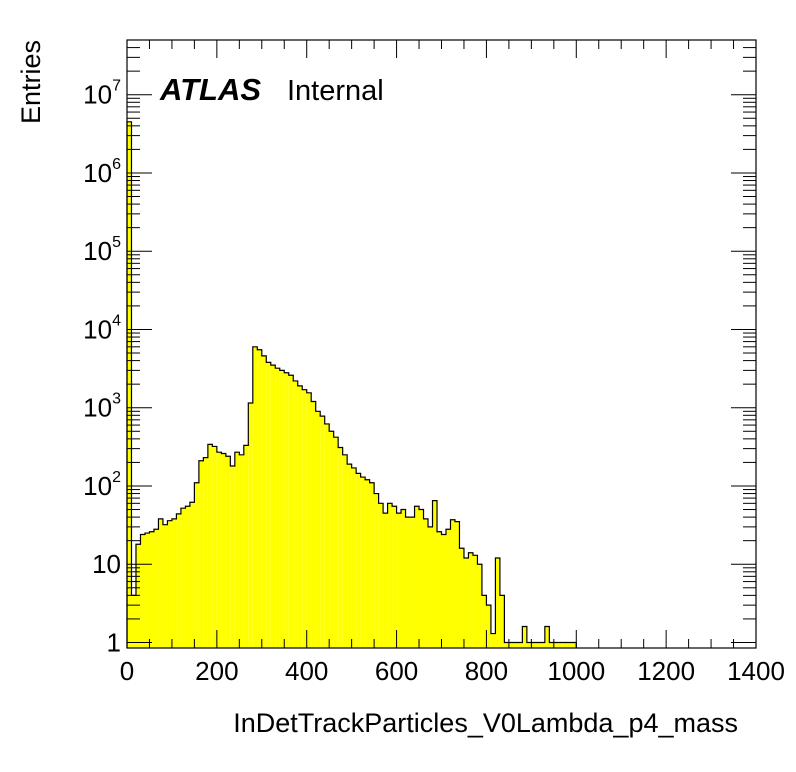 This screenshot has height=772, width=796. I want to click on y-tick-label: 10, so click(106, 564).